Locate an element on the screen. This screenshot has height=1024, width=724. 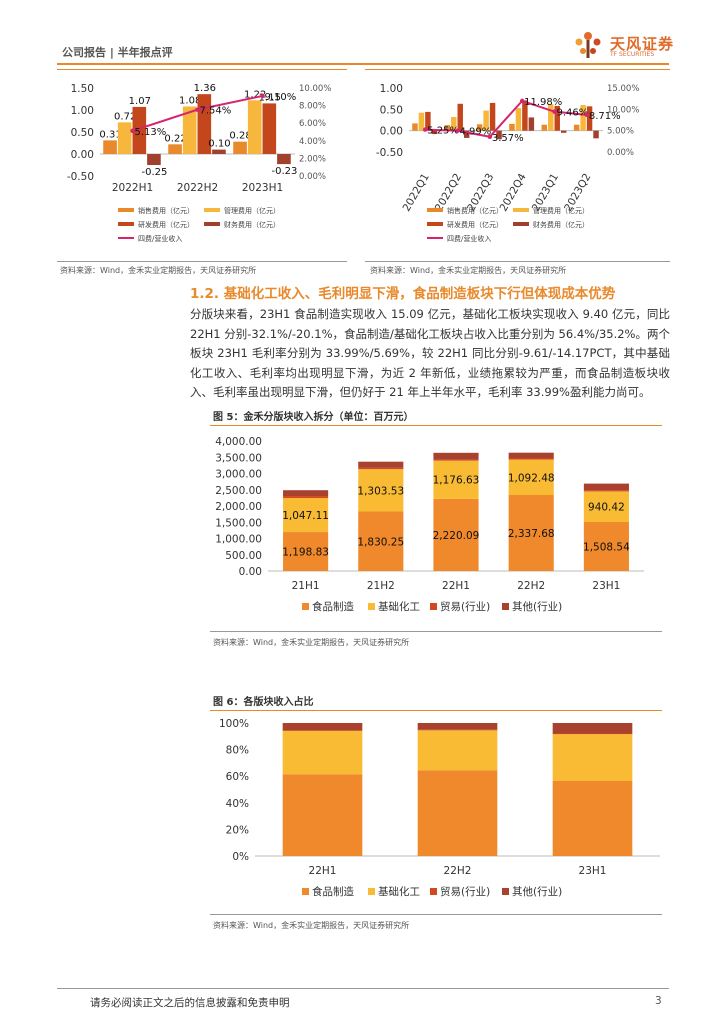
y2-tick-label: 4.00% is located at coordinates (312, 142).